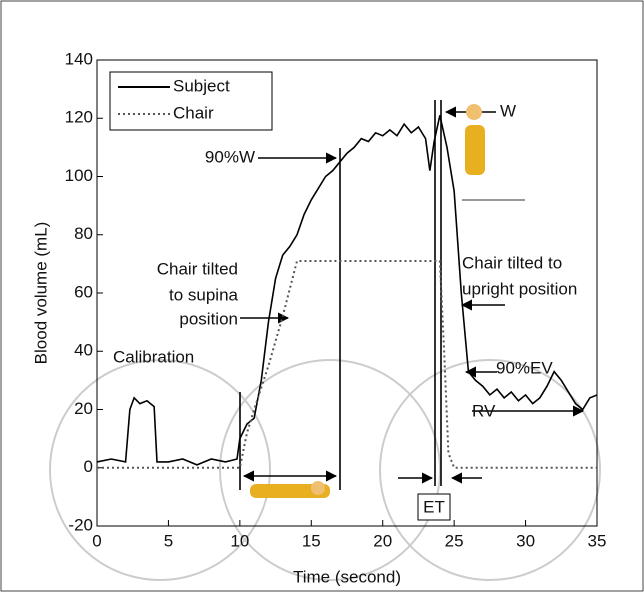  I want to click on x-tick-label: 35, so click(597, 540).